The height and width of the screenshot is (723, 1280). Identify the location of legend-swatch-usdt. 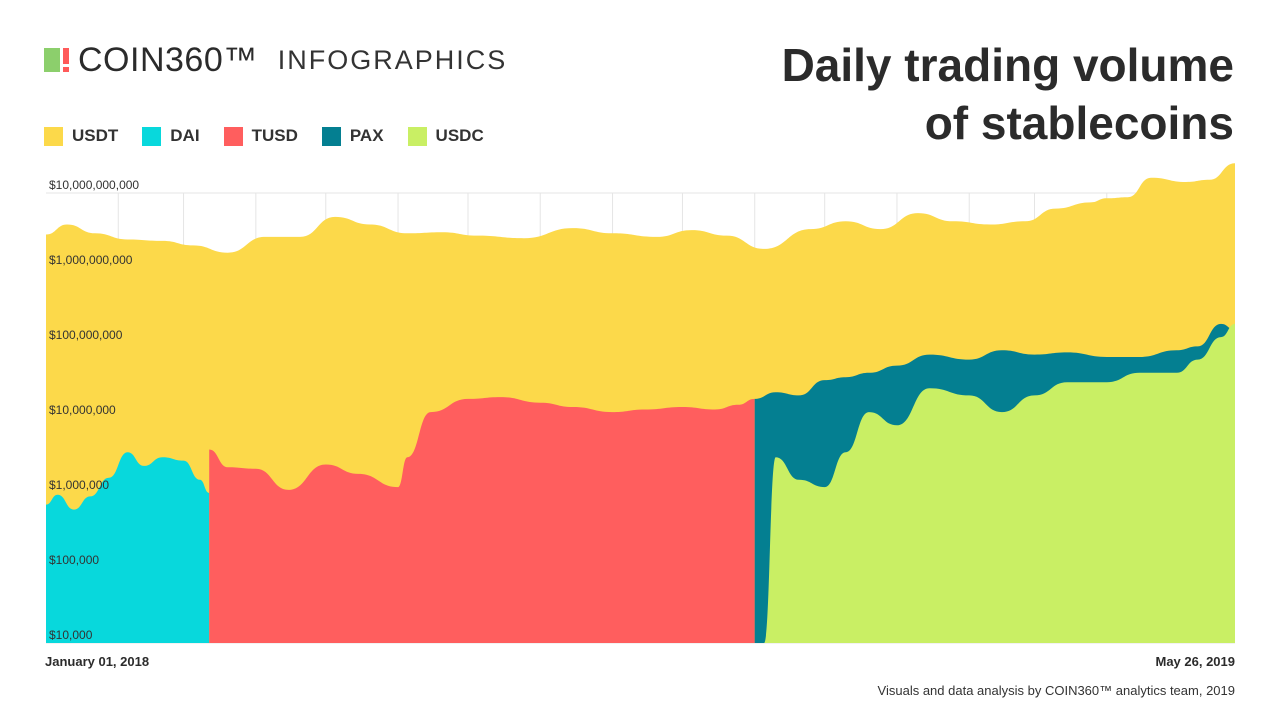
(53, 136).